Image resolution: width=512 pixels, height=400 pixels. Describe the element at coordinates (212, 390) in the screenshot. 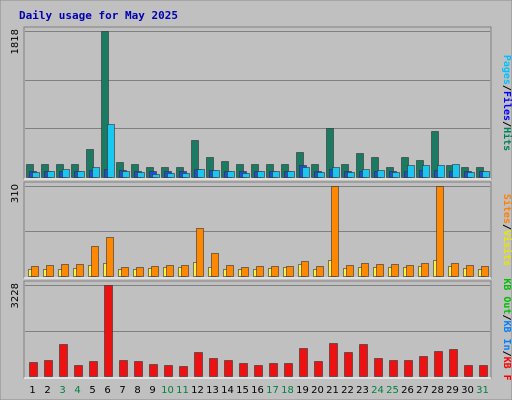

I see `x-tick-label: 13` at that location.